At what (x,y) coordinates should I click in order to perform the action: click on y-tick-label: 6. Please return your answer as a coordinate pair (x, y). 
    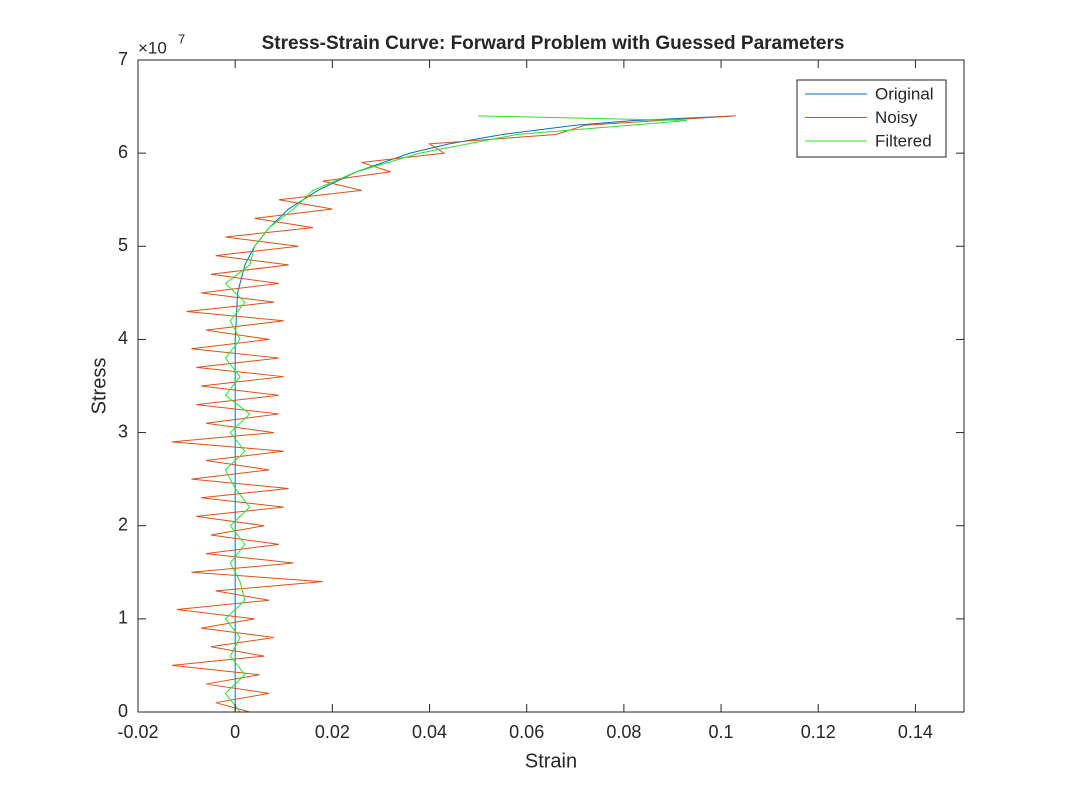
    Looking at the image, I should click on (123, 152).